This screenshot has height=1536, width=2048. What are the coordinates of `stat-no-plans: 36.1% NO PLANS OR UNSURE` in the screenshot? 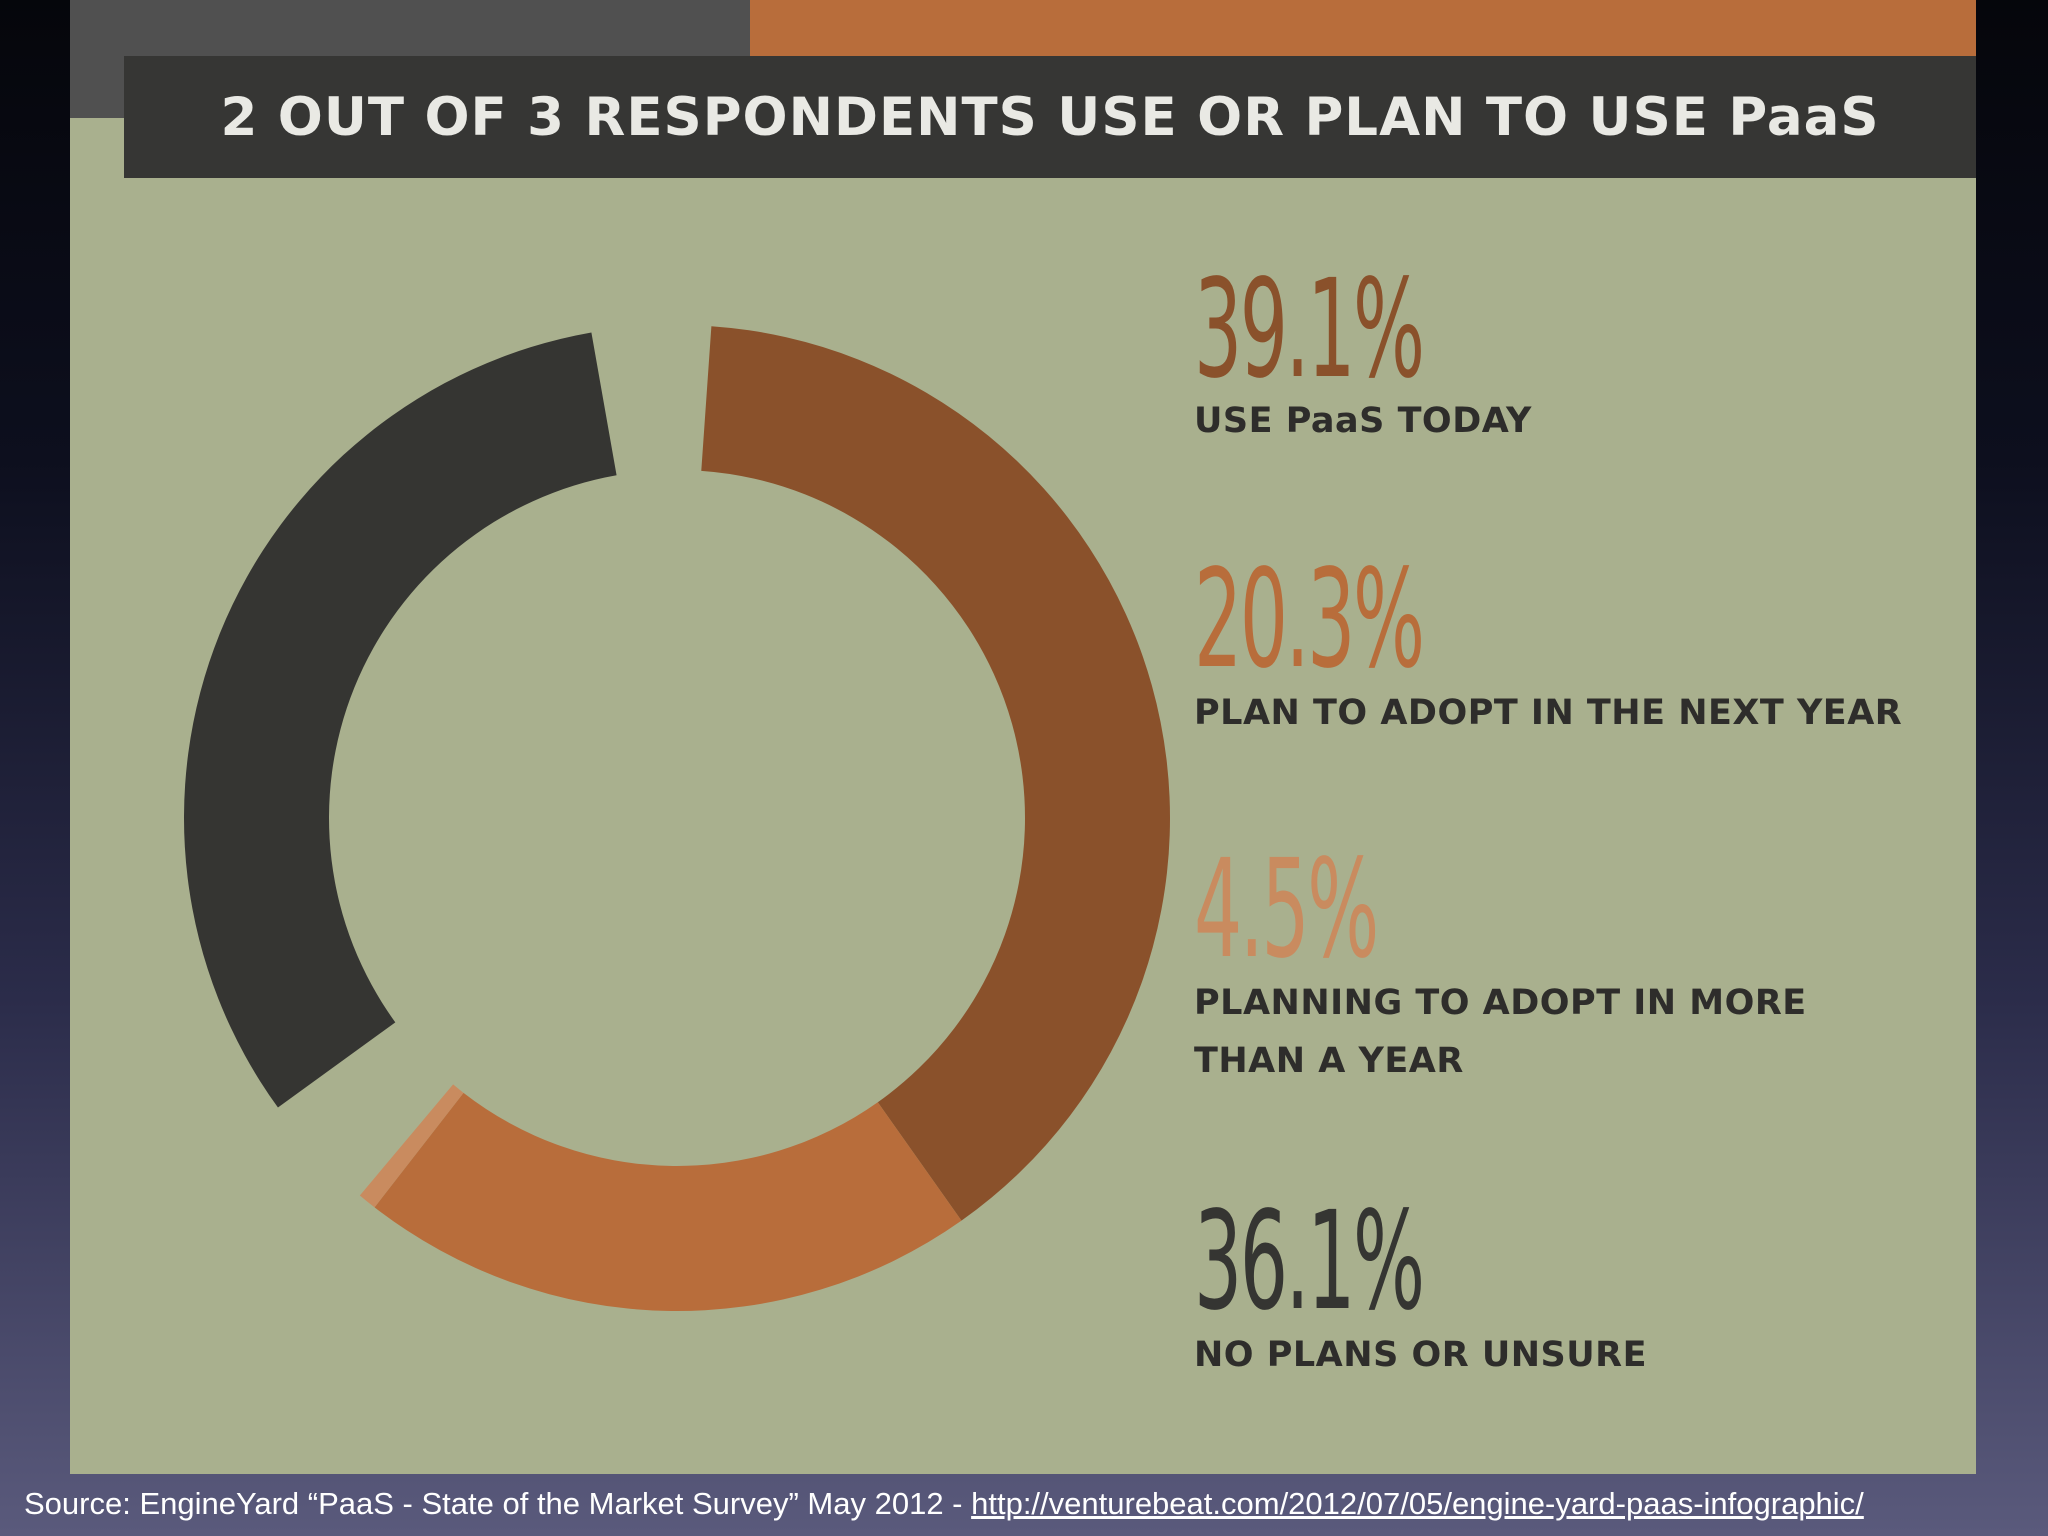 It's located at (1574, 1289).